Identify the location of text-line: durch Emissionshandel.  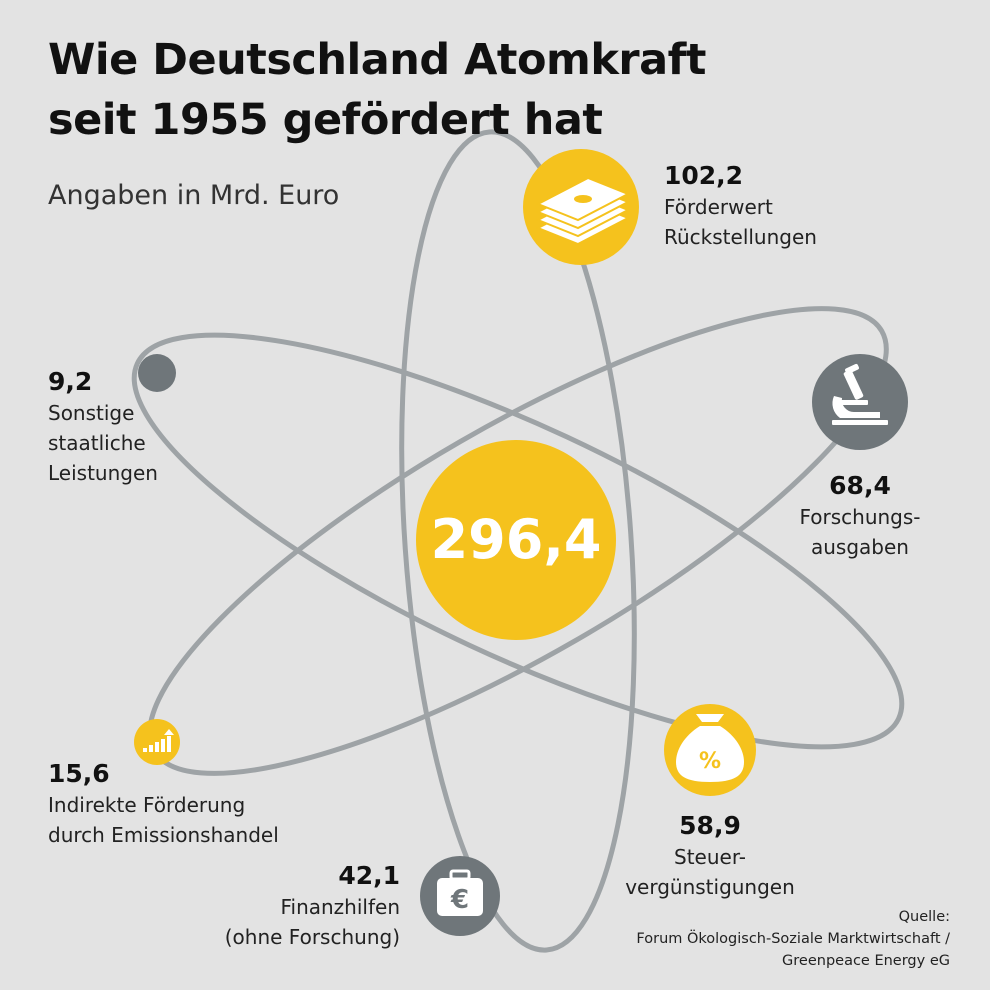
(163, 835).